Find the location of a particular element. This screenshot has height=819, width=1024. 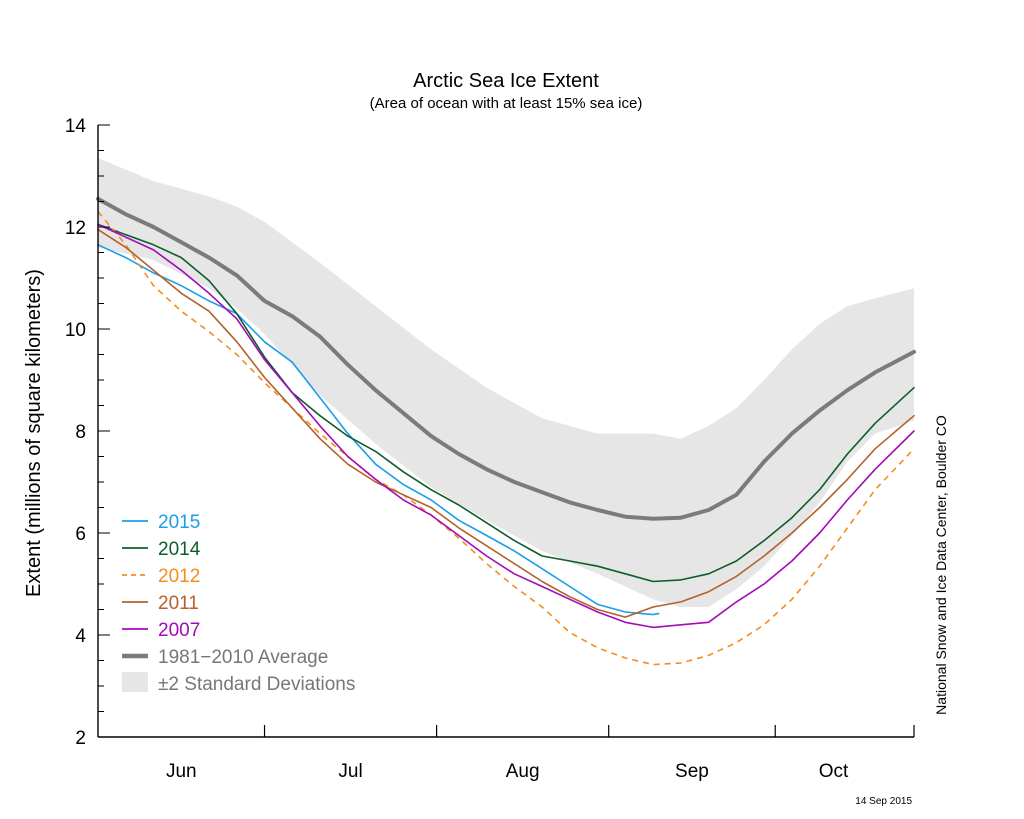

y-tick-label: 2 is located at coordinates (80, 738).